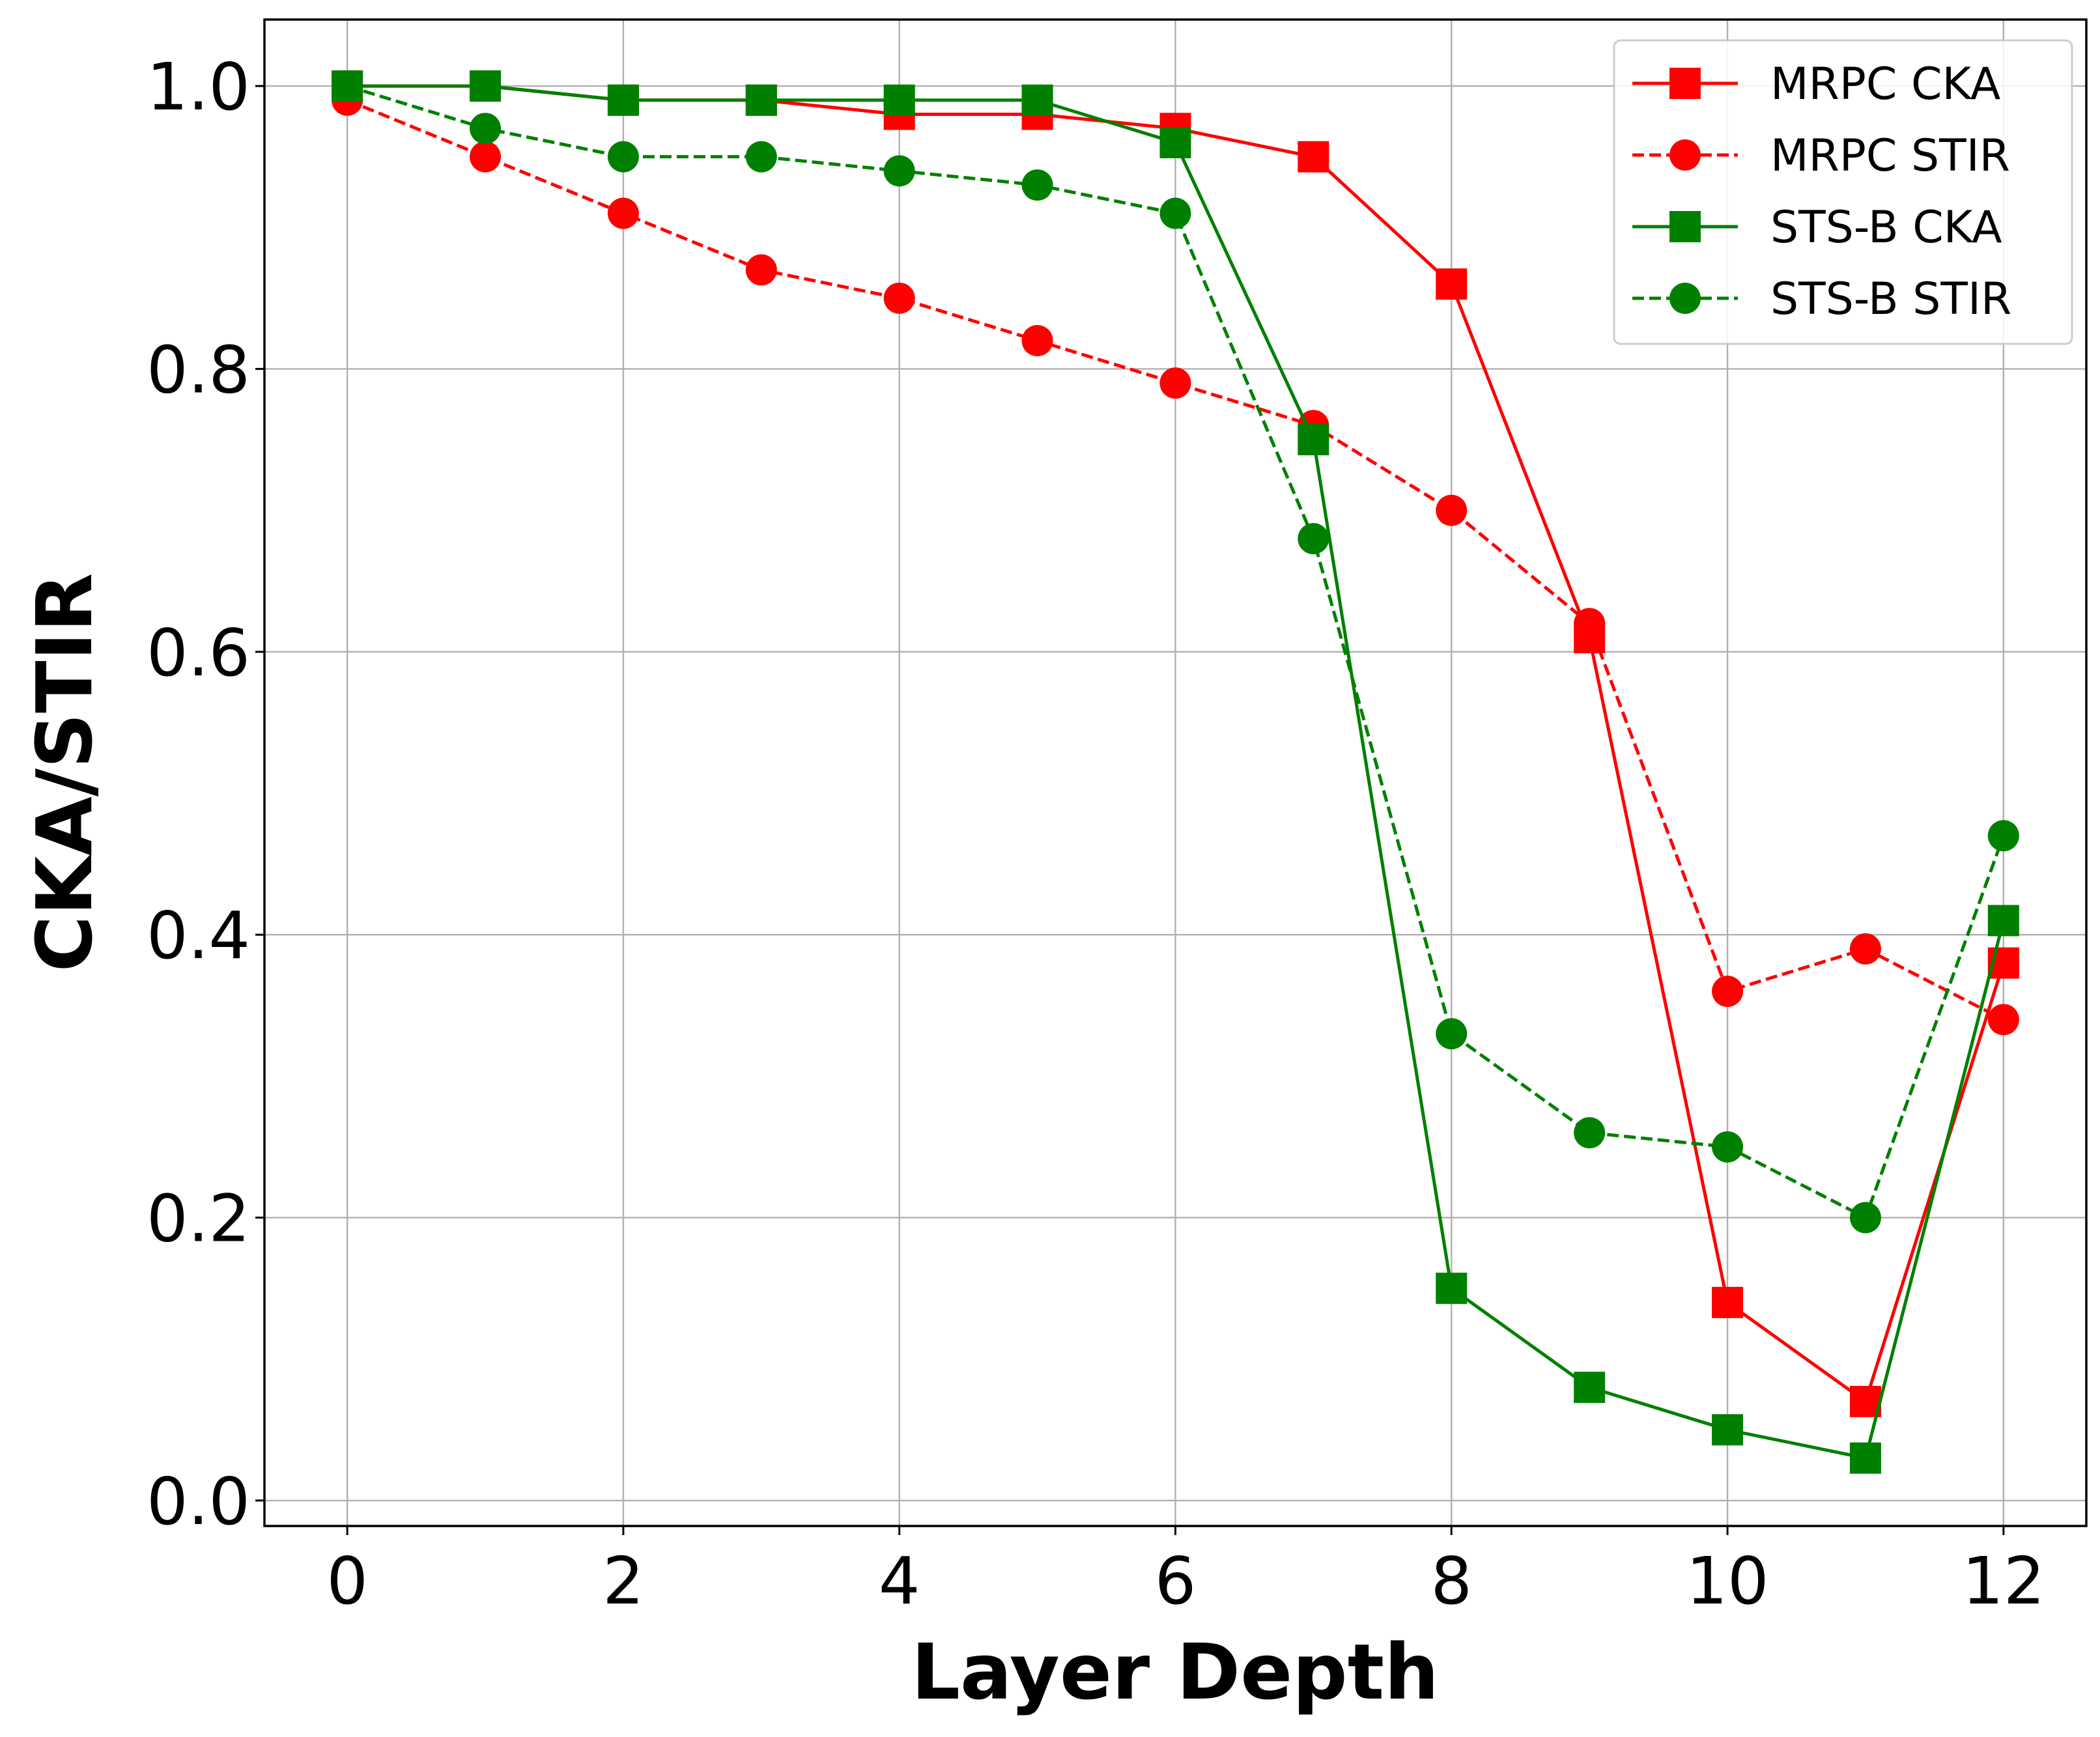 This screenshot has width=2100, height=1737. Describe the element at coordinates (623, 1581) in the screenshot. I see `x-tick-label: 2` at that location.